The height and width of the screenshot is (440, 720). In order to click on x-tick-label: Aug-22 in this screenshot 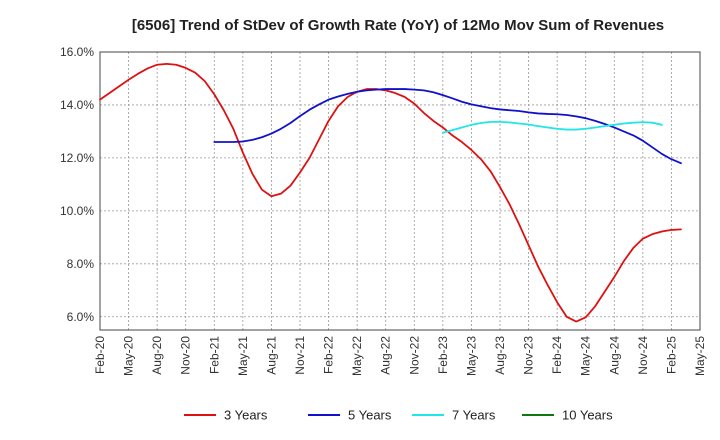, I will do `click(386, 355)`.